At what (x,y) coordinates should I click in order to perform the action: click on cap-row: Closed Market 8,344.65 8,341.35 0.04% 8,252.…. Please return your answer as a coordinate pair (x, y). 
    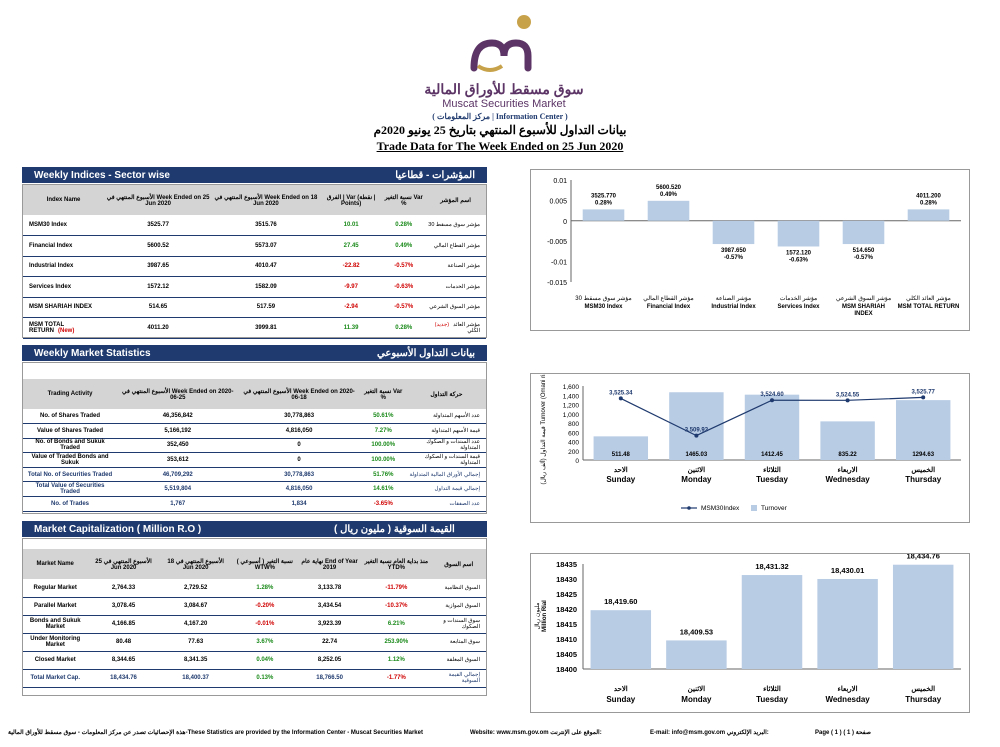
    Looking at the image, I should click on (254, 660).